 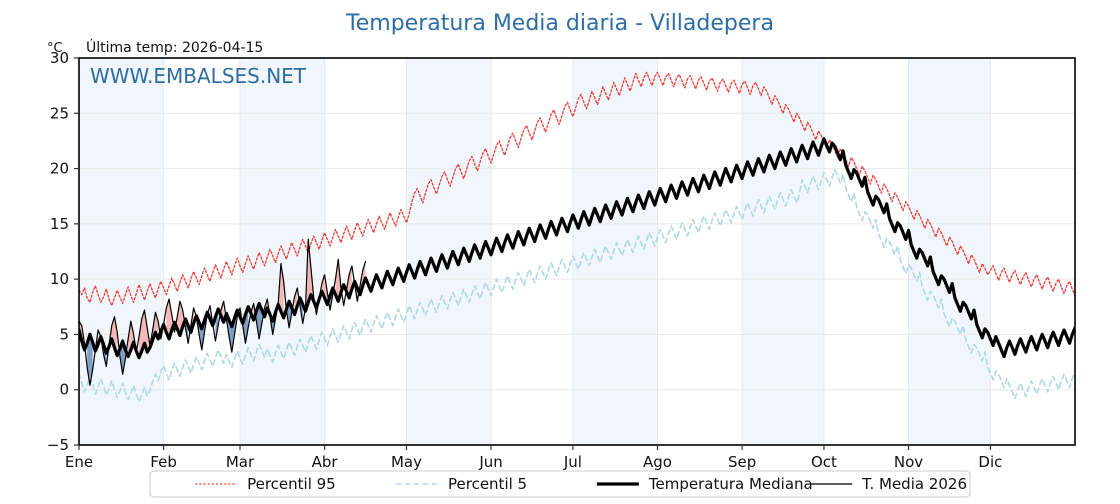 What do you see at coordinates (59, 58) in the screenshot?
I see `y-tick-label: 30` at bounding box center [59, 58].